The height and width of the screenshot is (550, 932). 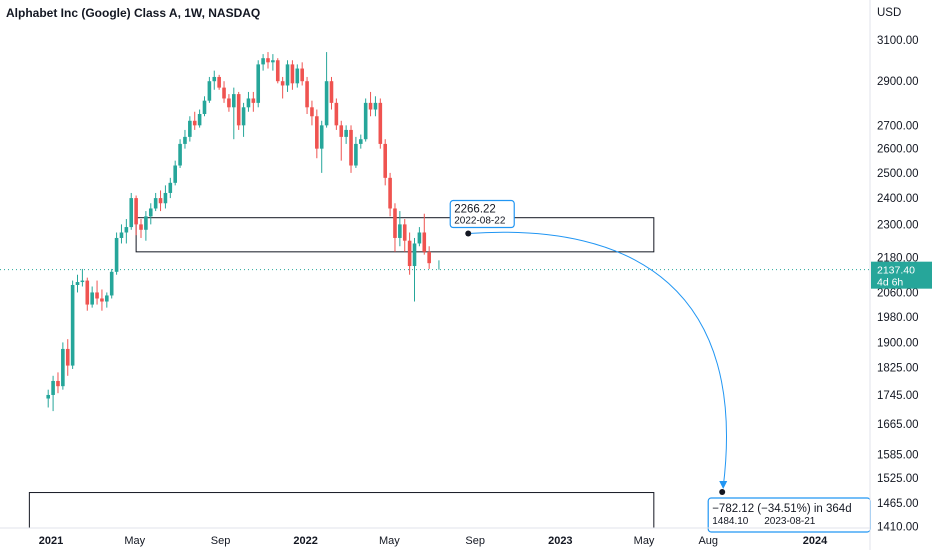 What do you see at coordinates (723, 484) in the screenshot?
I see `projection-arrowhead` at bounding box center [723, 484].